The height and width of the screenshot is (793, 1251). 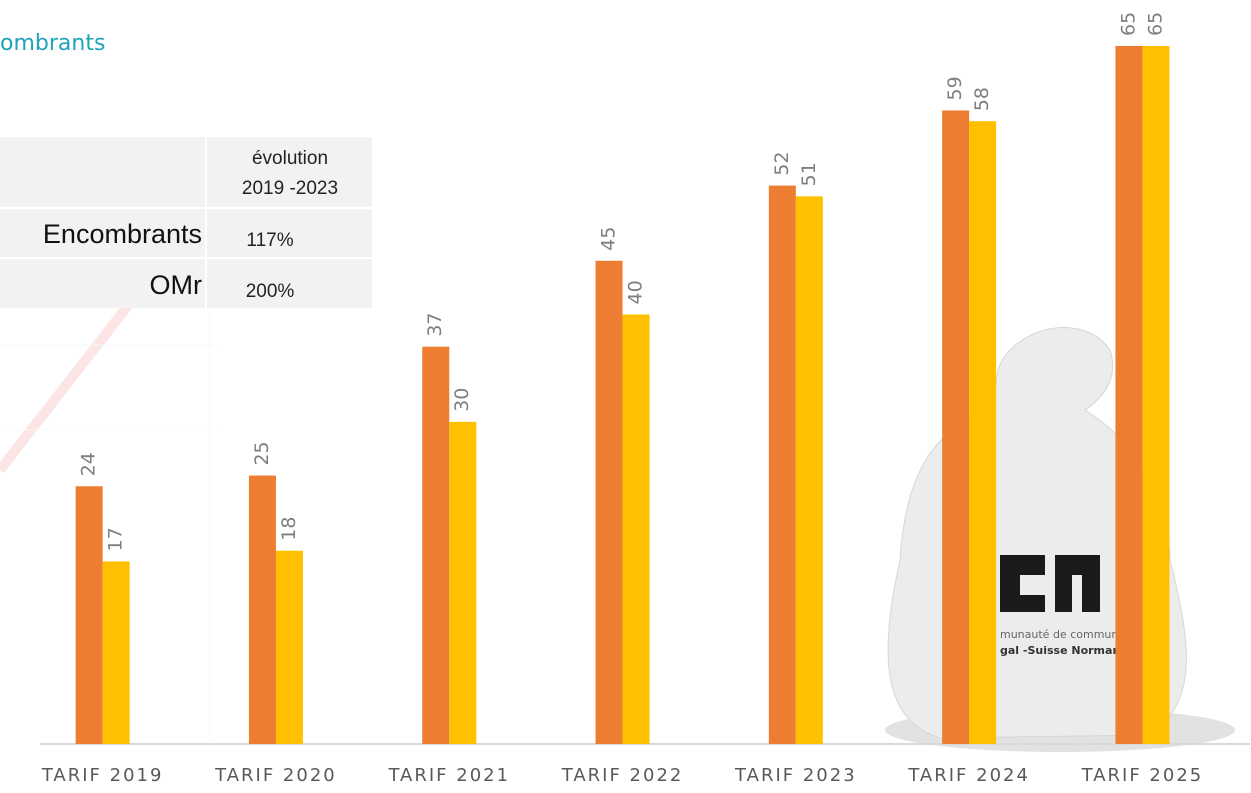 What do you see at coordinates (1059, 634) in the screenshot?
I see `bag-text: munauté de commun` at bounding box center [1059, 634].